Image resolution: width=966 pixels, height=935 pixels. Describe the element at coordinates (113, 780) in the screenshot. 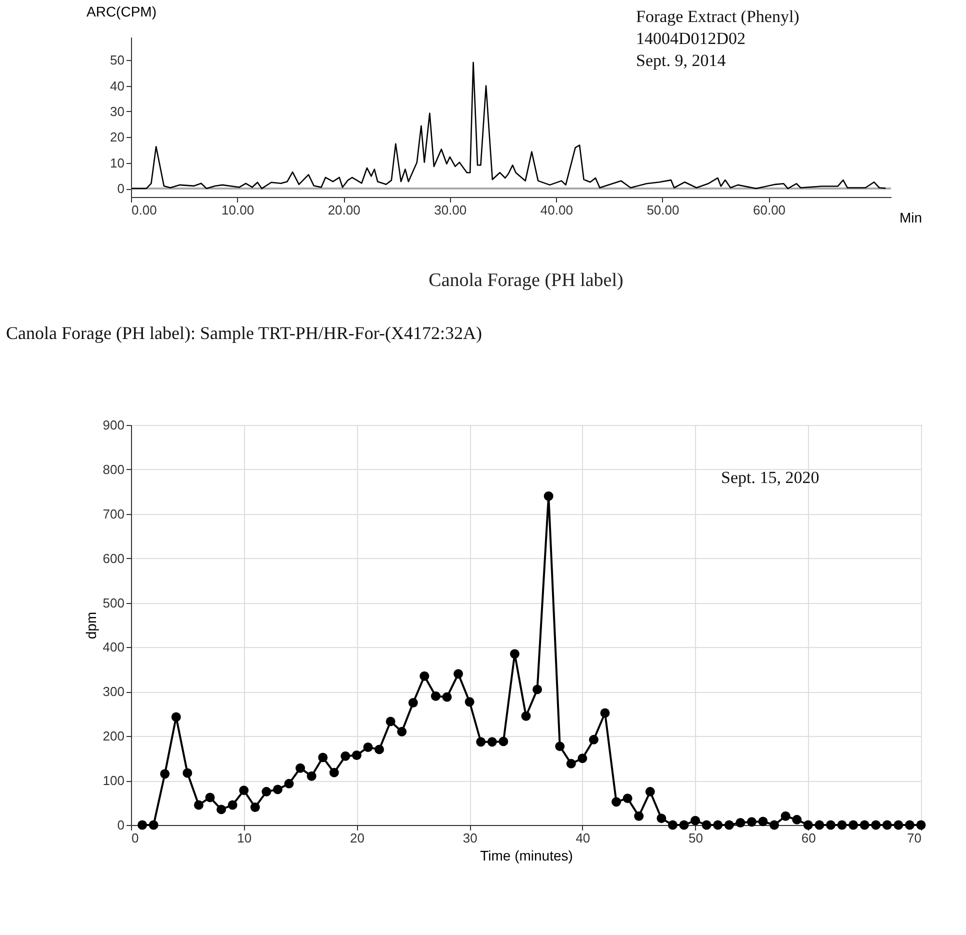

I see `y-tick-label: 100` at that location.